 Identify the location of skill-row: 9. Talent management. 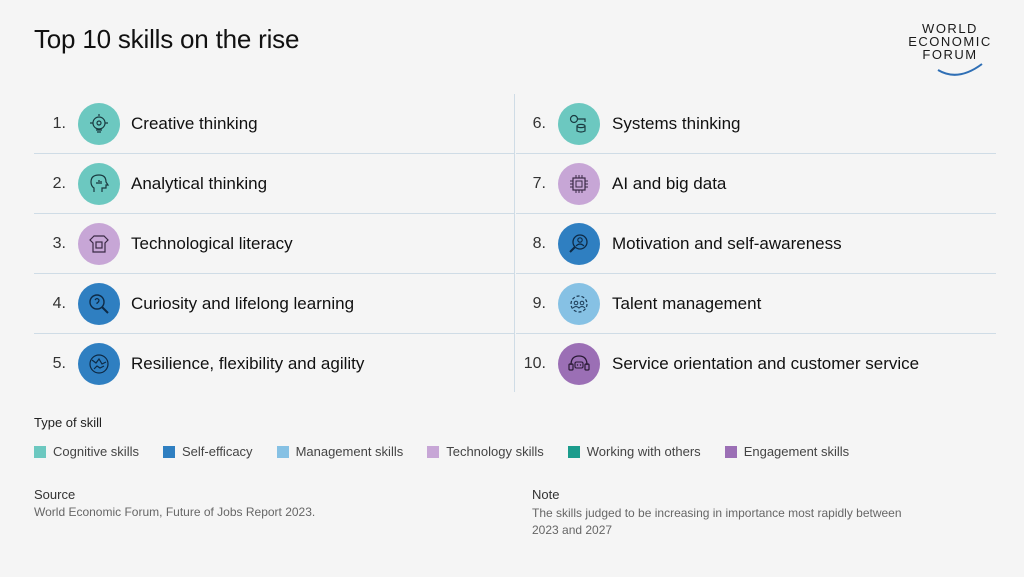
(756, 304).